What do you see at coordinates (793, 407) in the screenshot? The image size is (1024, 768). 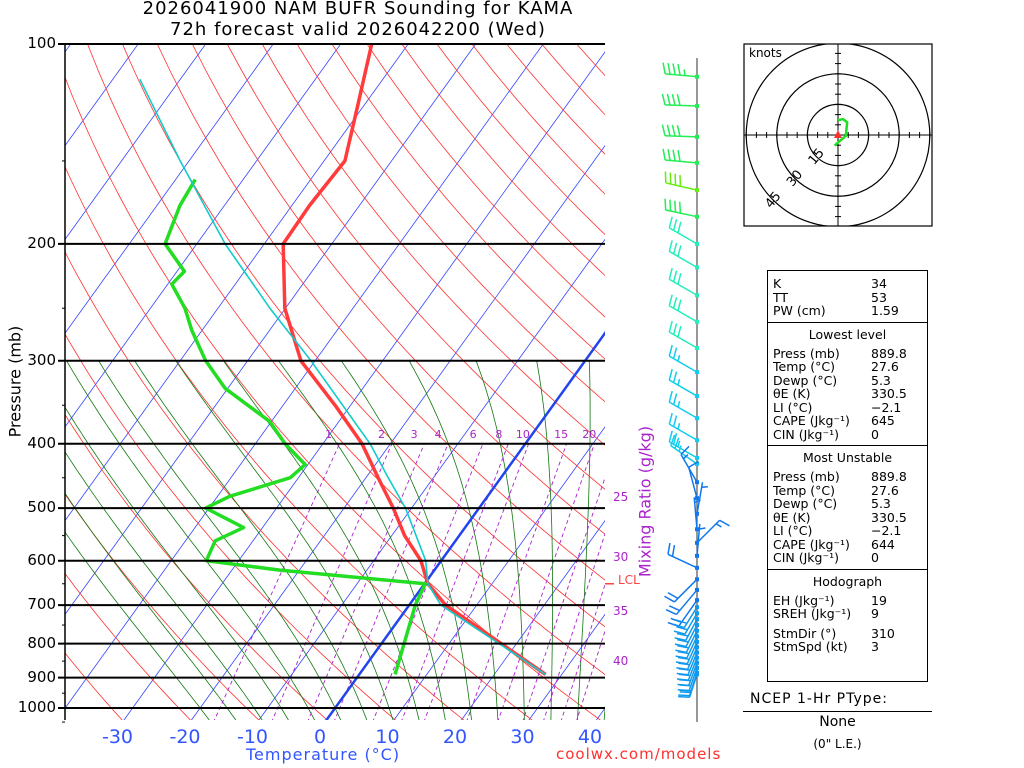 I see `index-name: LI (°C)` at bounding box center [793, 407].